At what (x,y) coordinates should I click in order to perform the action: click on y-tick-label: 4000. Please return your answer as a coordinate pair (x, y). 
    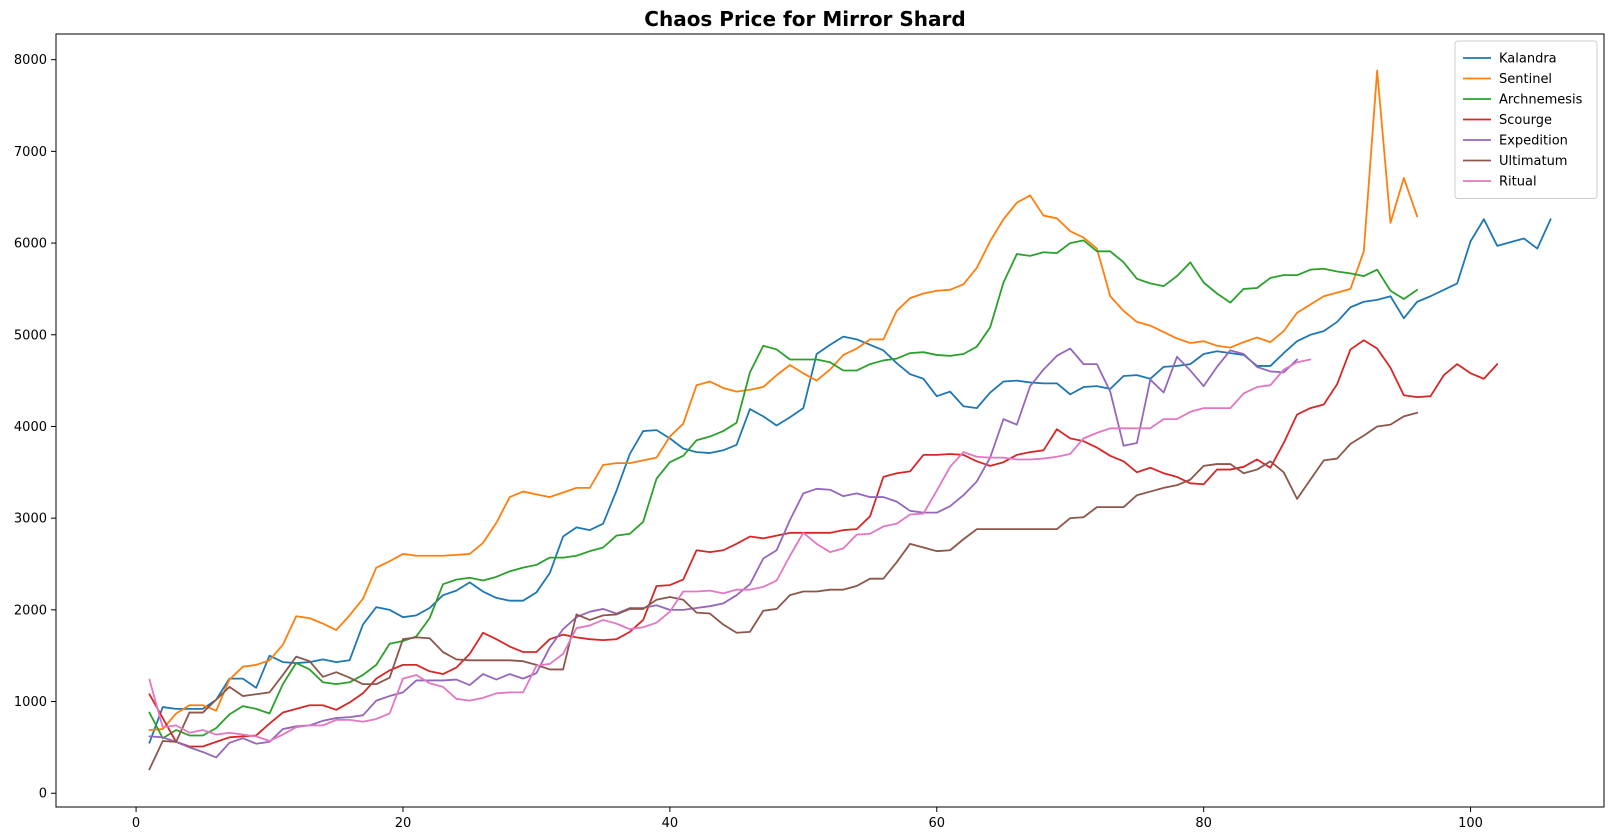
    Looking at the image, I should click on (30, 427).